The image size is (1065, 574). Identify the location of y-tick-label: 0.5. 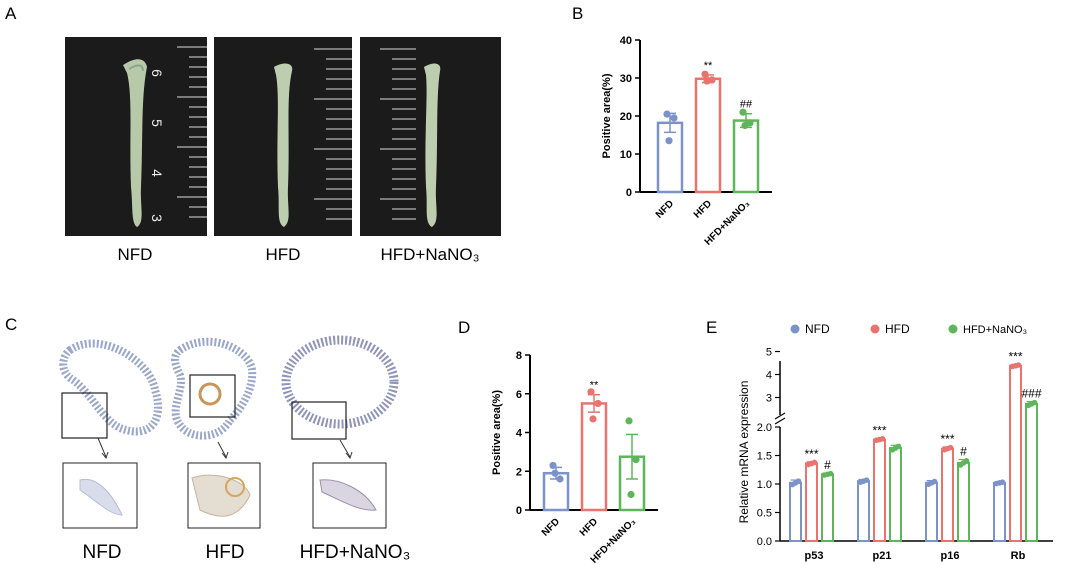
(764, 514).